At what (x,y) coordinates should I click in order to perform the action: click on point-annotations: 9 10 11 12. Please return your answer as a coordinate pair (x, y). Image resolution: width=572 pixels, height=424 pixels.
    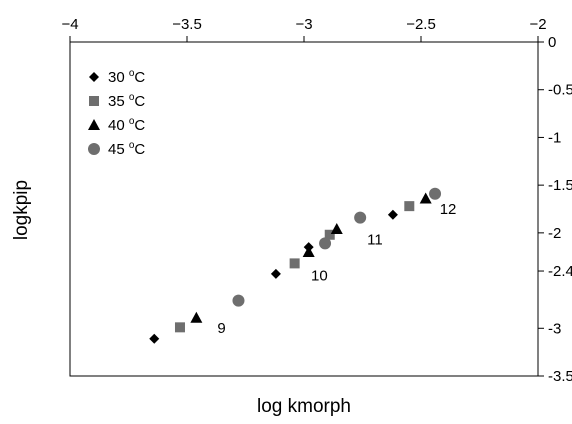
    Looking at the image, I should click on (336, 269).